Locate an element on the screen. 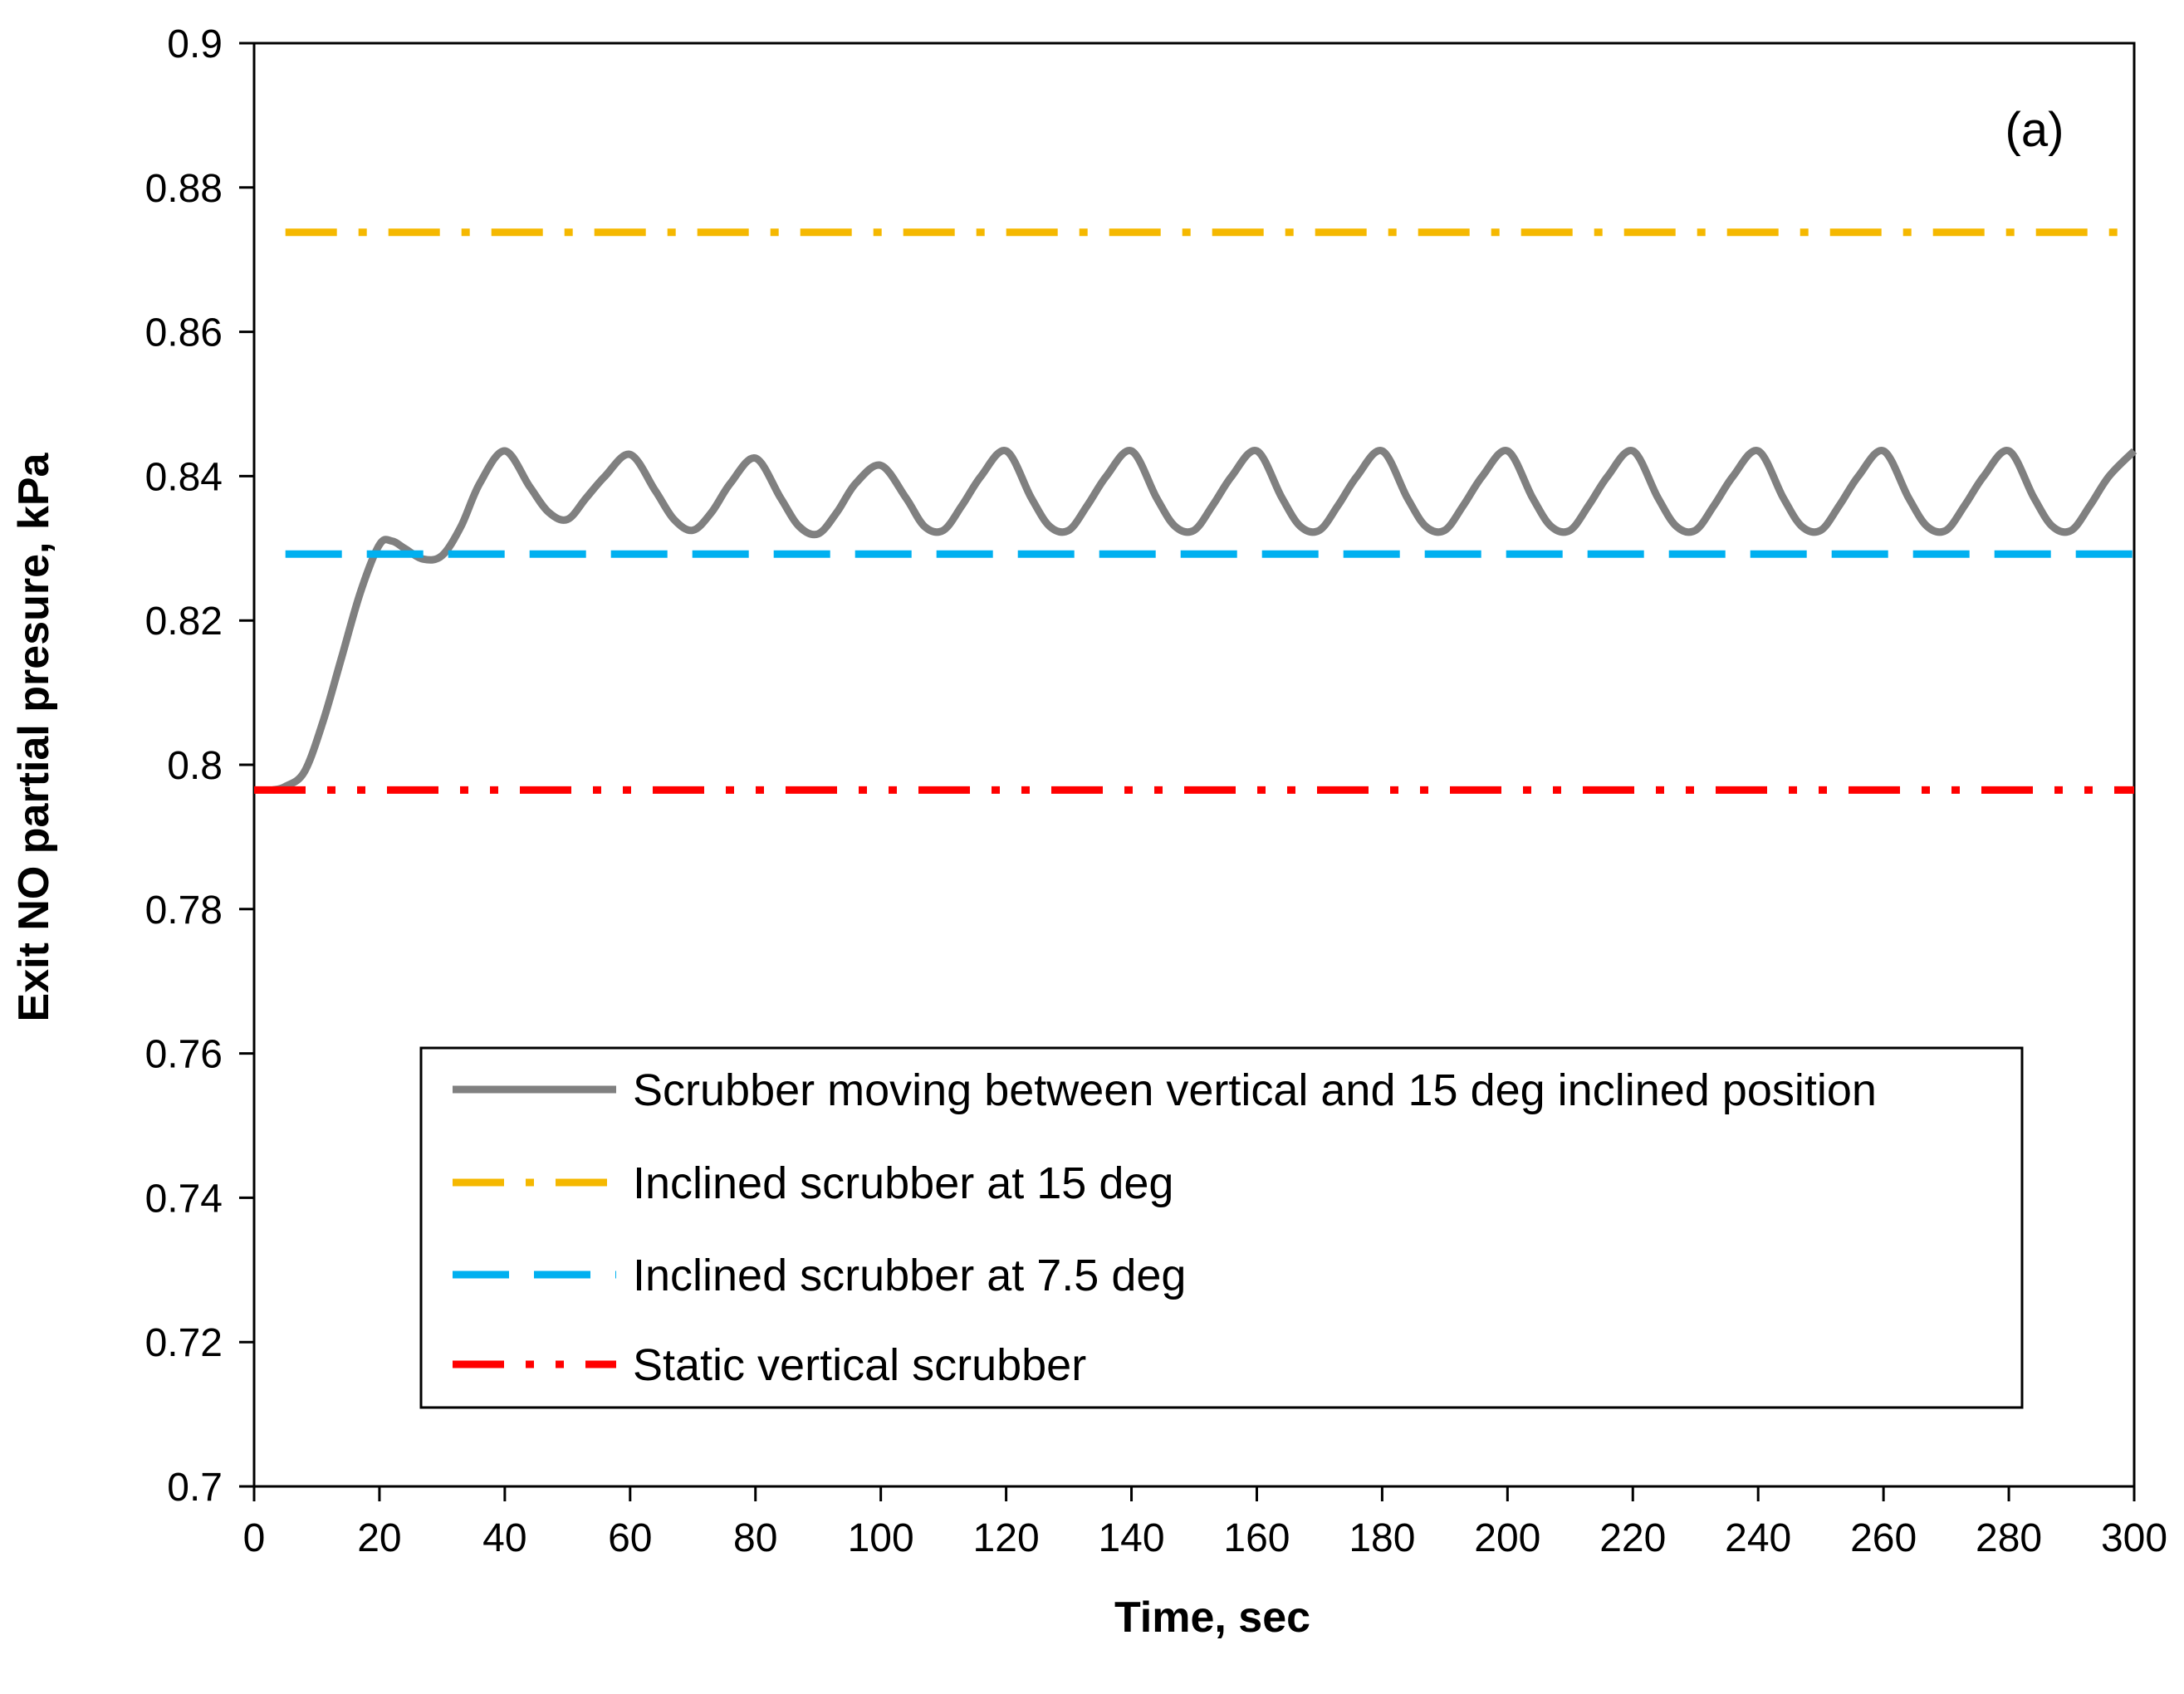 This screenshot has width=2184, height=1694. y-tick-label: 0.72 is located at coordinates (184, 1343).